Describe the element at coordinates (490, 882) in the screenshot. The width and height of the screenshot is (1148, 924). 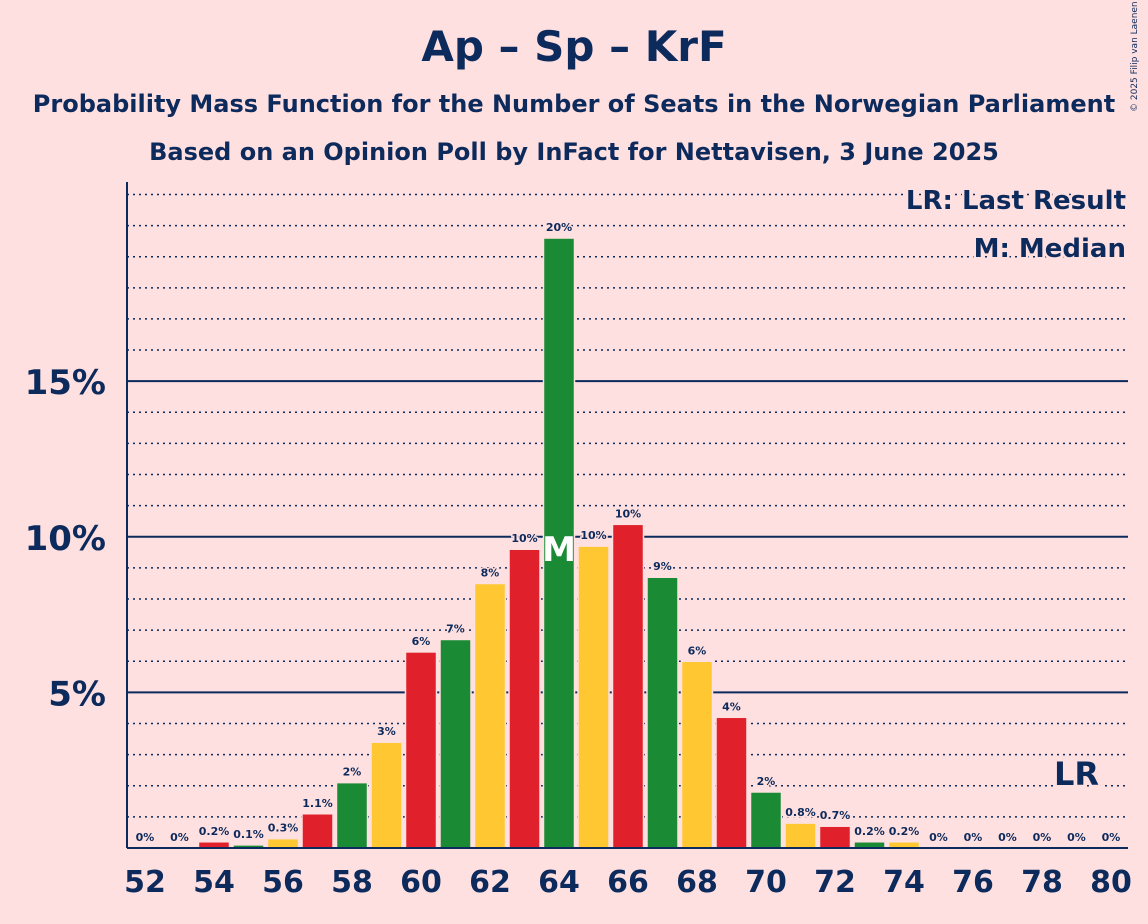
I see `x-tick-label: 62` at that location.